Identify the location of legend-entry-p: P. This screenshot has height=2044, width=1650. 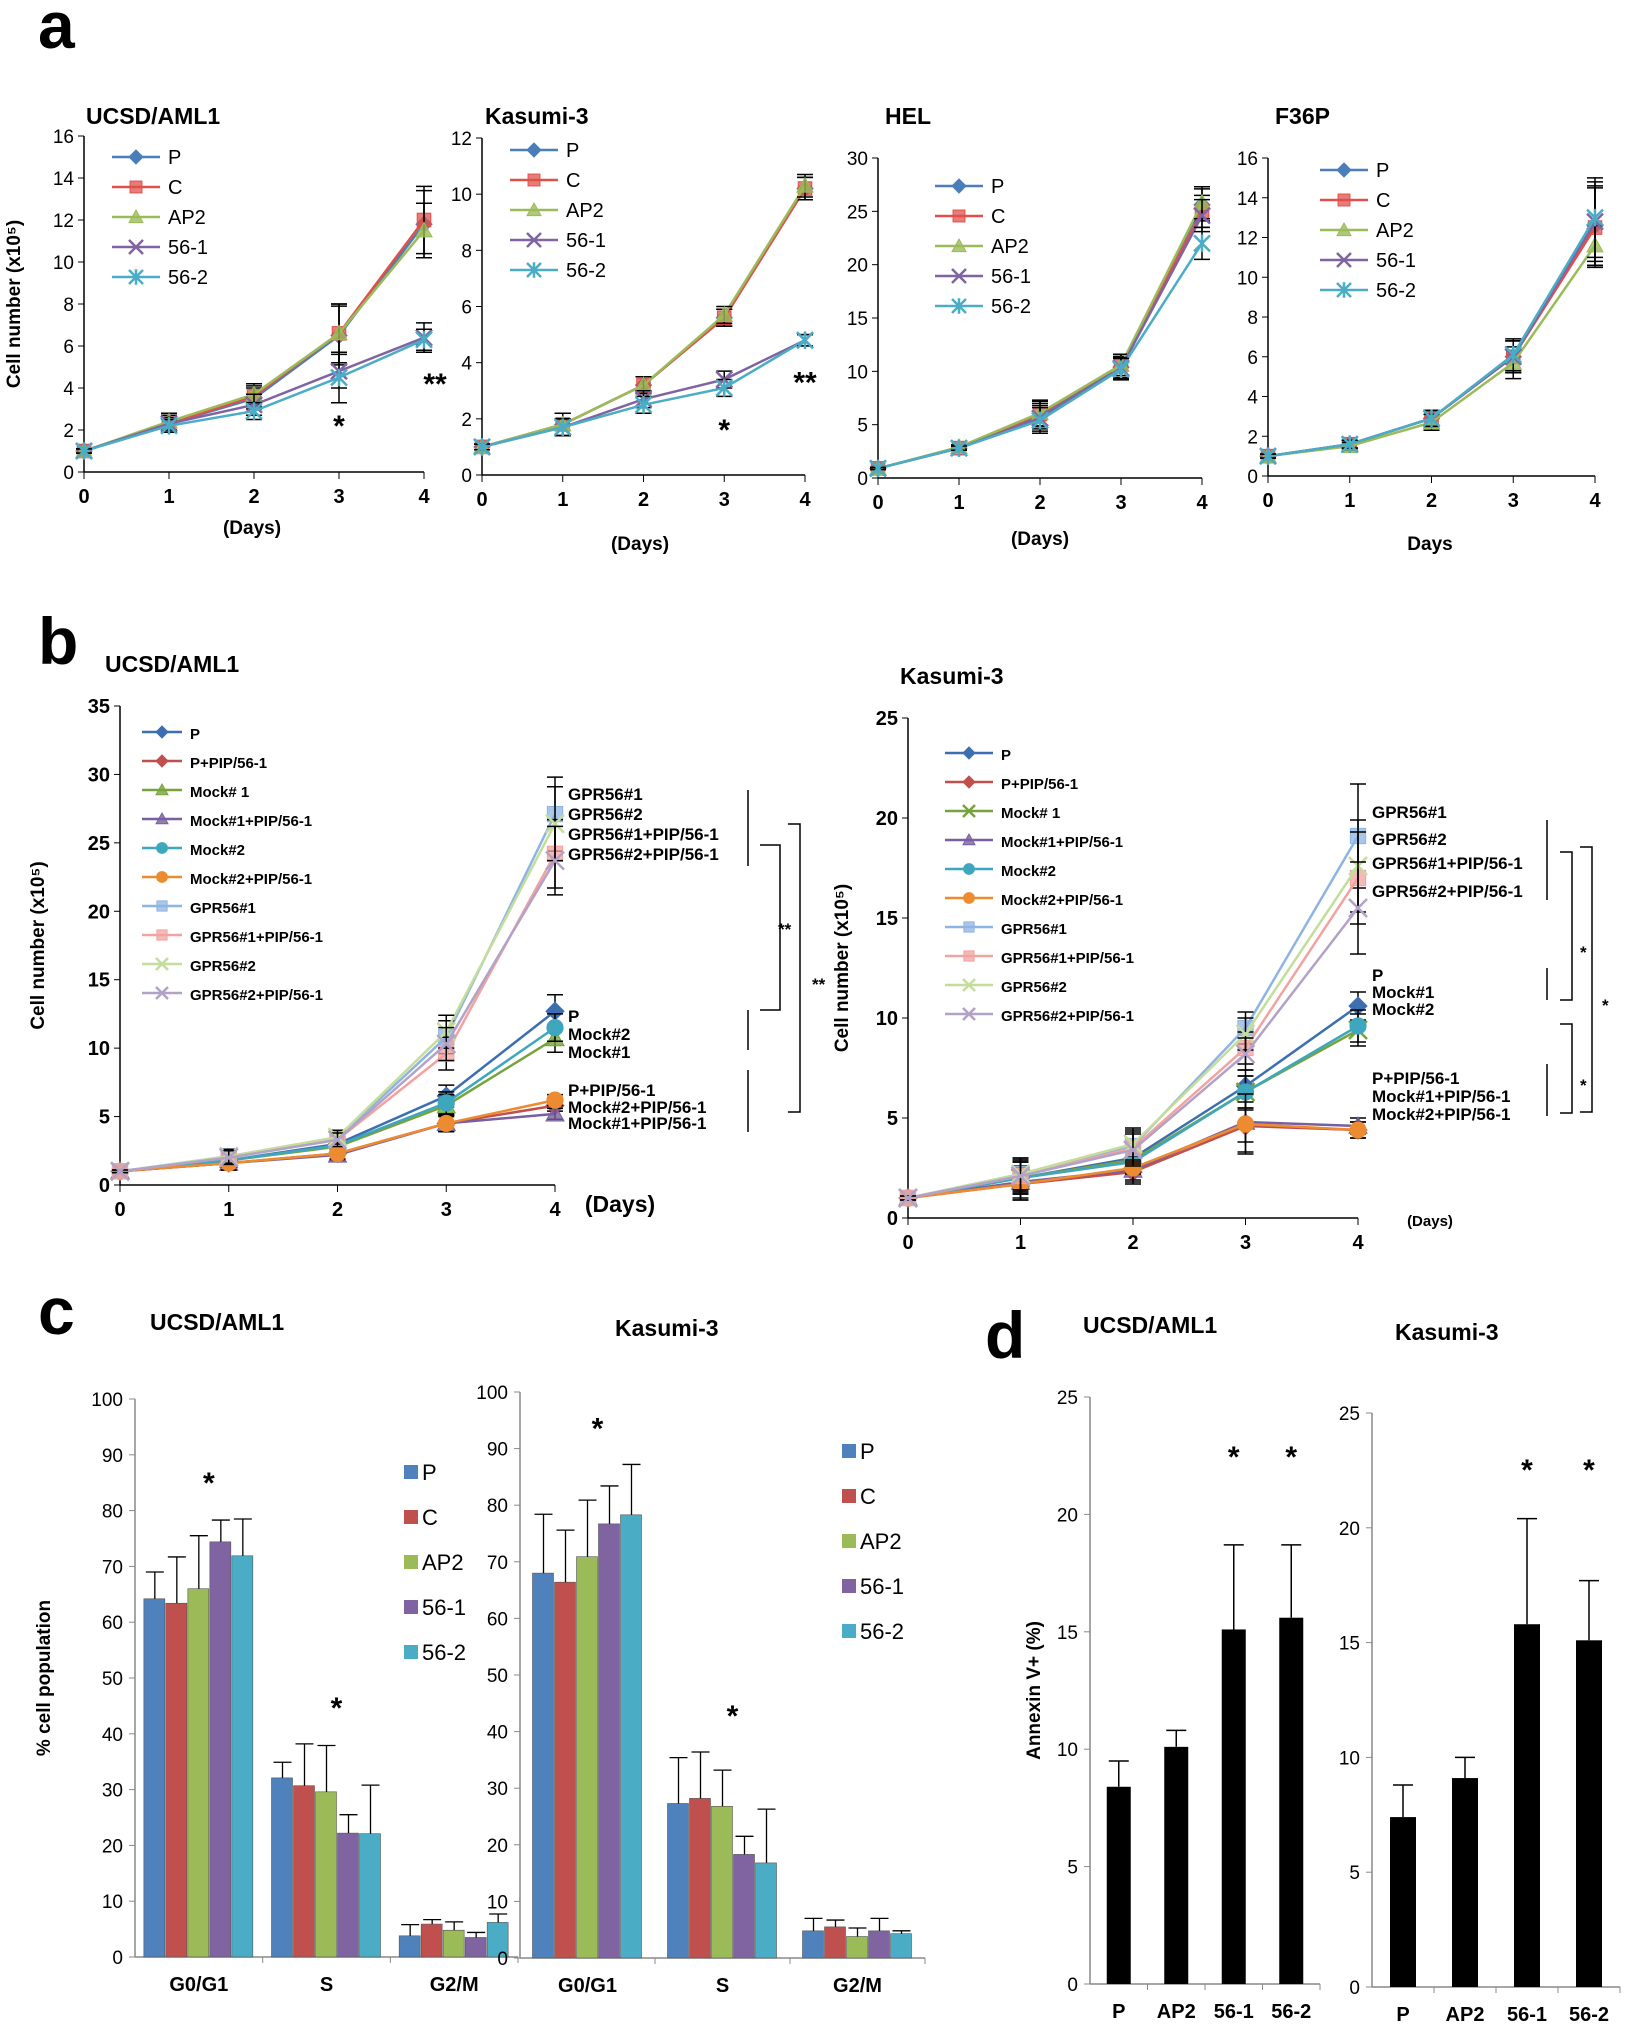
(171, 734).